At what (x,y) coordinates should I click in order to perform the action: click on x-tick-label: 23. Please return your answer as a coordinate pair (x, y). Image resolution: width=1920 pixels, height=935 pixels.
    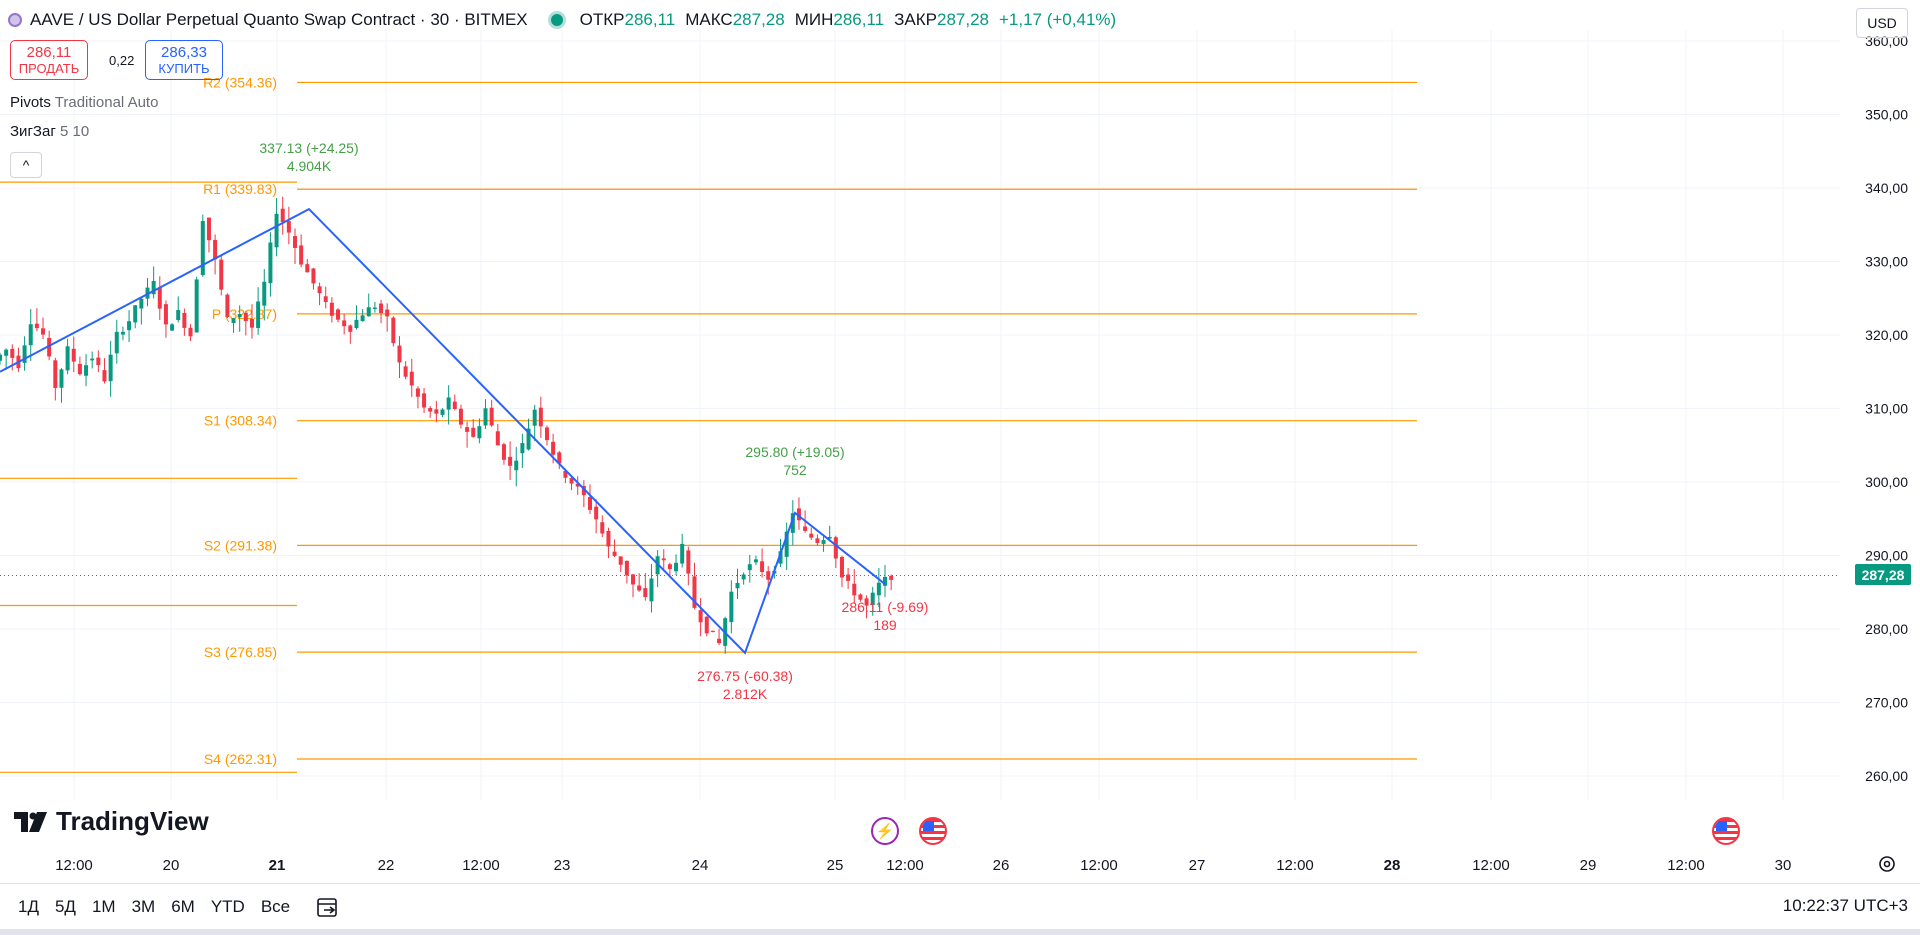
    Looking at the image, I should click on (562, 865).